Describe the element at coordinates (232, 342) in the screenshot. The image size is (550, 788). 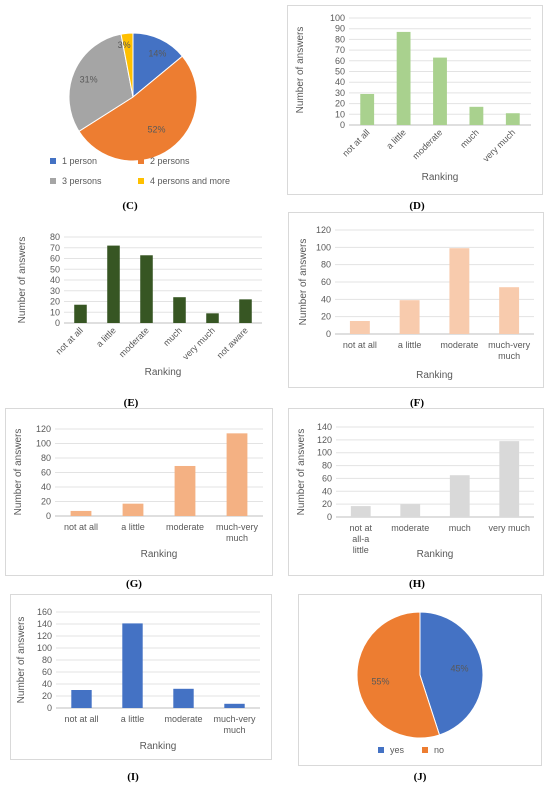
I see `x-tick-label: not aware` at that location.